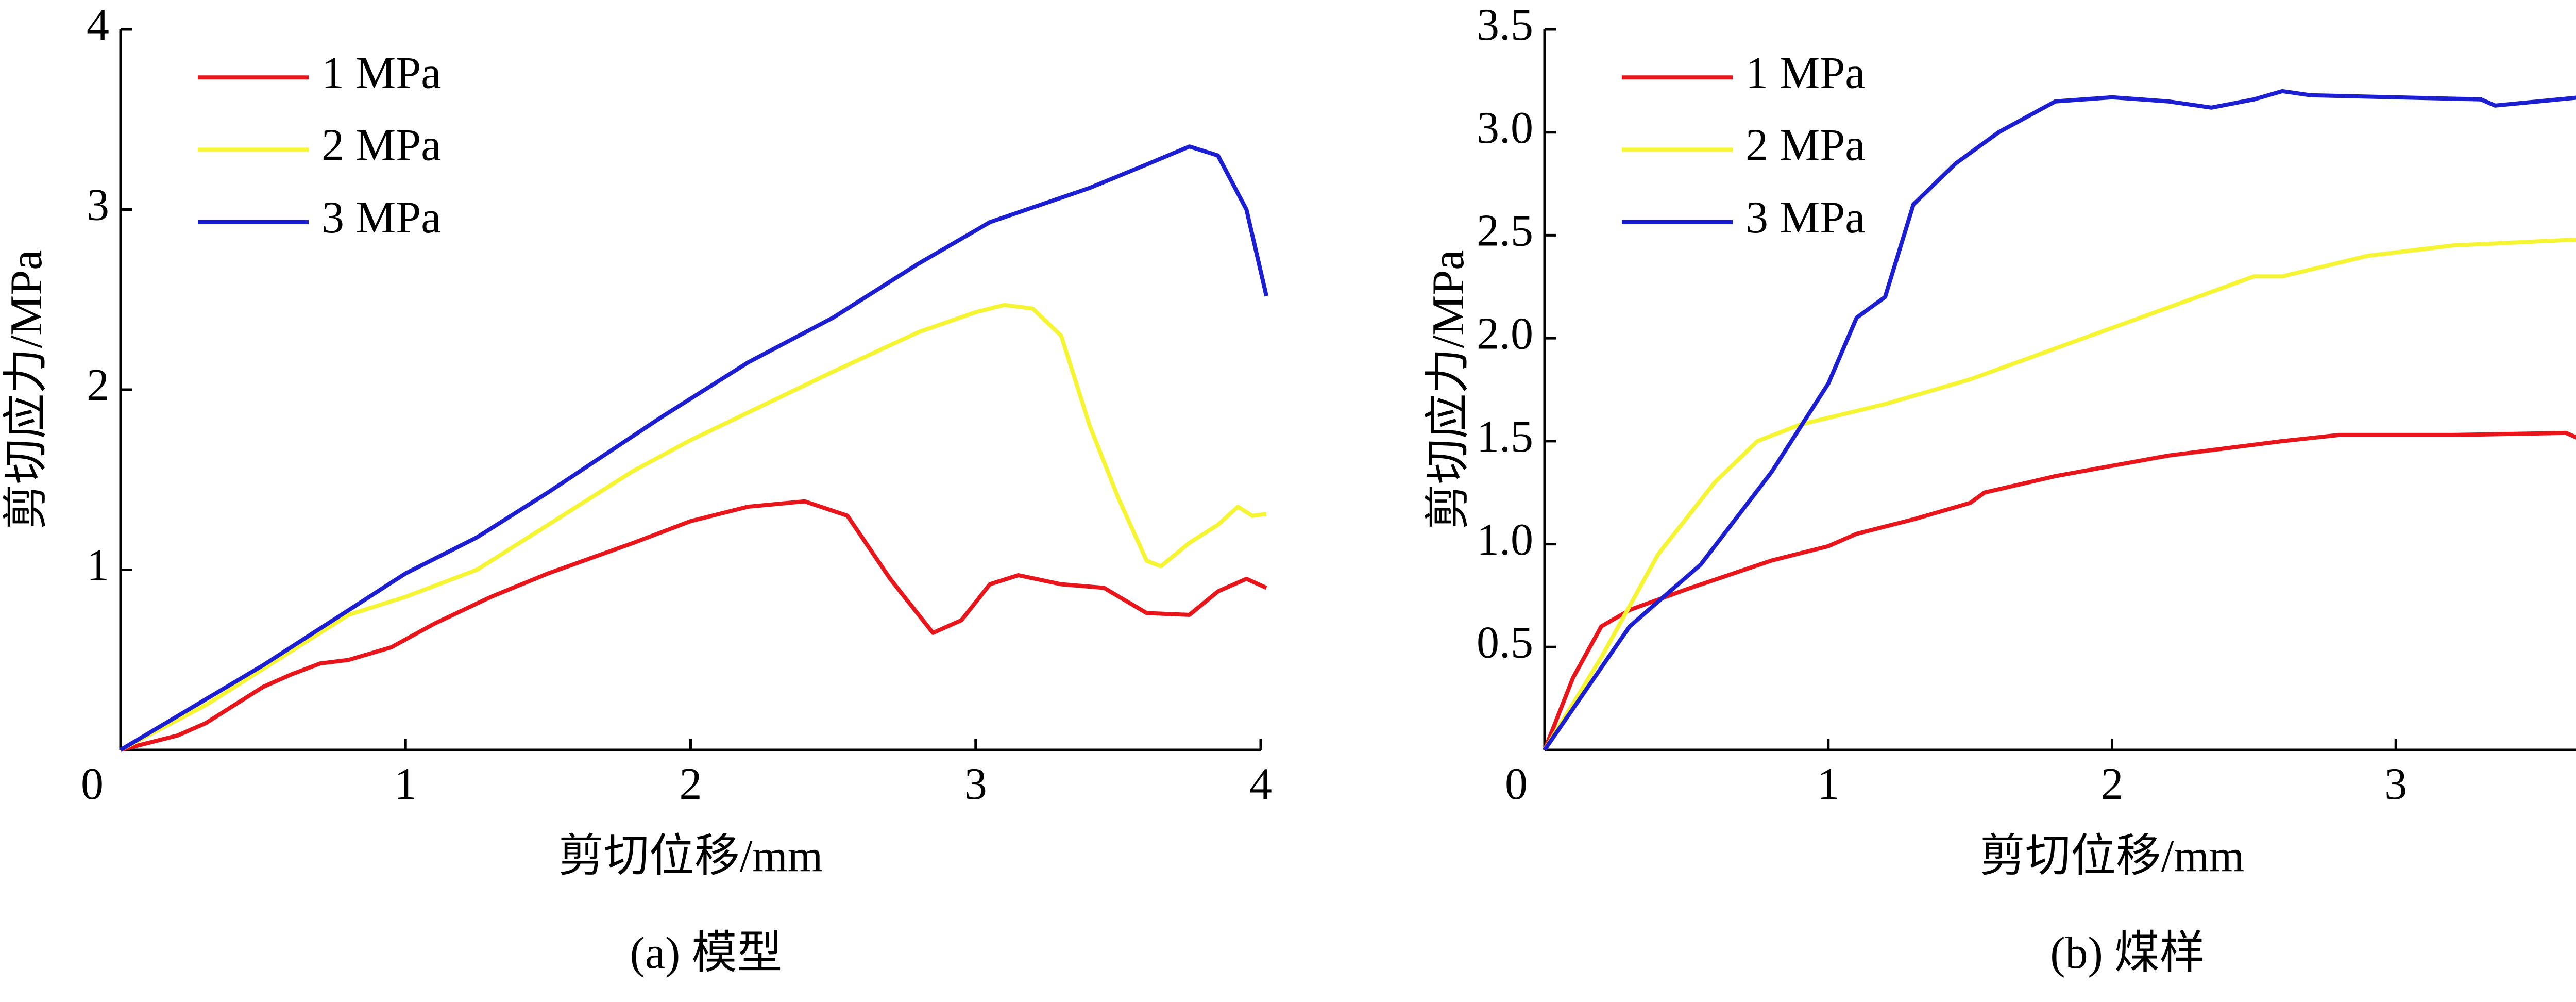 Image resolution: width=2576 pixels, height=1002 pixels. What do you see at coordinates (2128, 953) in the screenshot?
I see `chart-title: (b) 煤样` at bounding box center [2128, 953].